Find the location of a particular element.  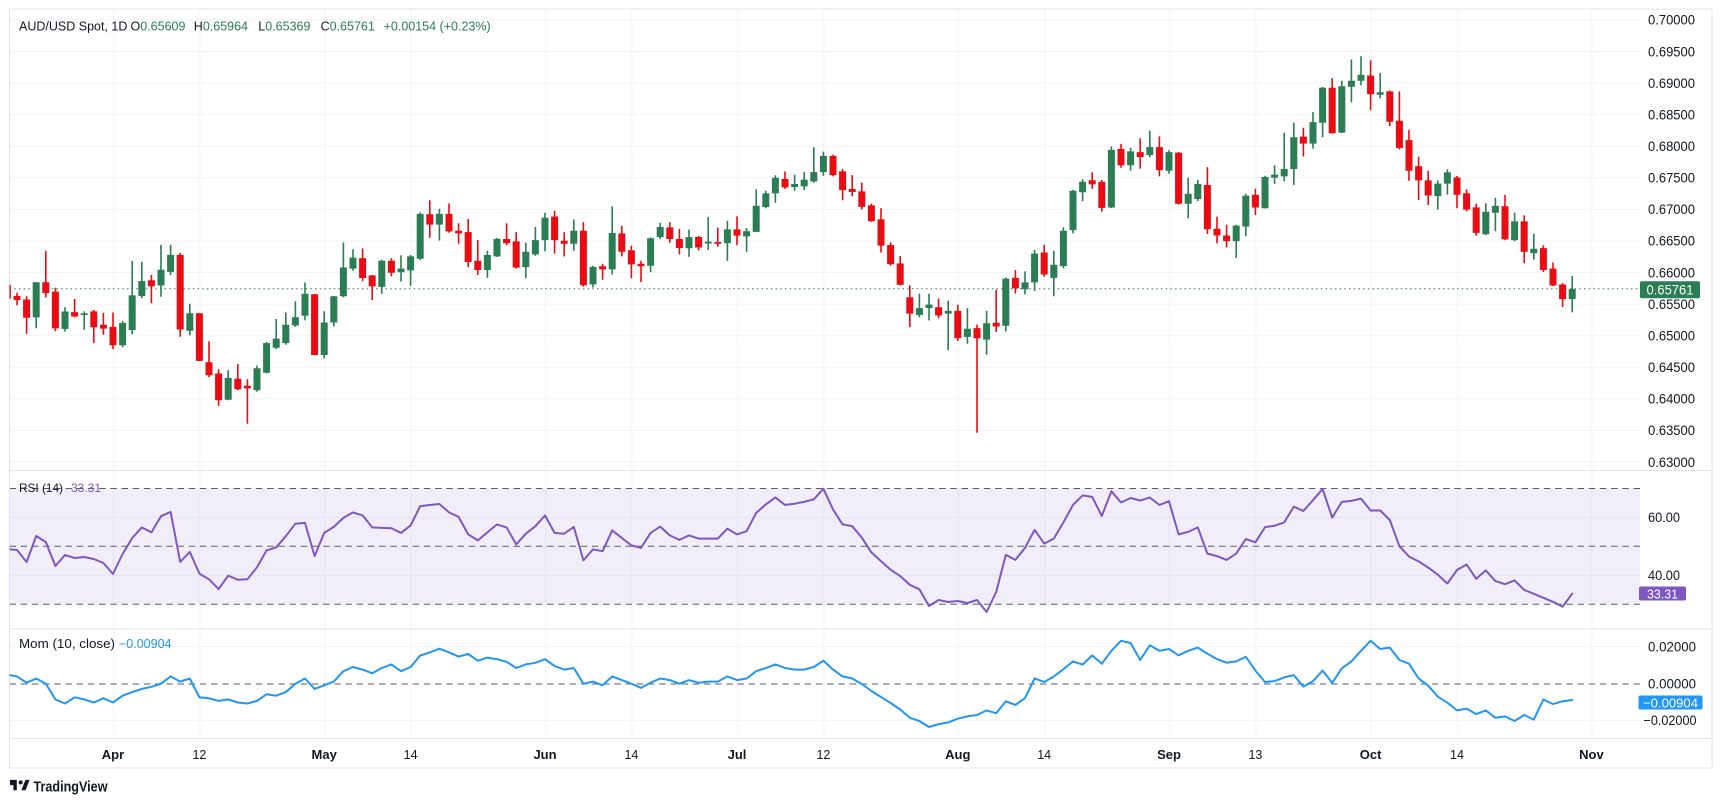

svg-text: 0.63500 is located at coordinates (1671, 430).